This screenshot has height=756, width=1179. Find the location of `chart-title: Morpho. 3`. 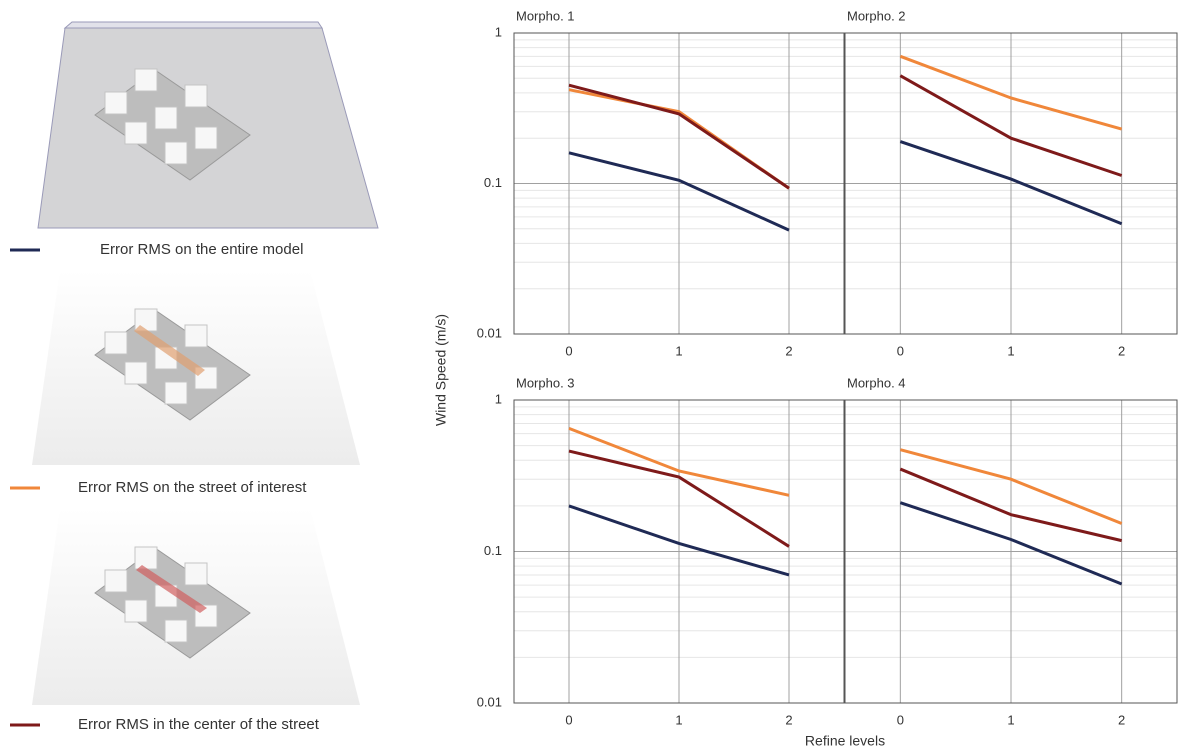

chart-title: Morpho. 3 is located at coordinates (545, 382).